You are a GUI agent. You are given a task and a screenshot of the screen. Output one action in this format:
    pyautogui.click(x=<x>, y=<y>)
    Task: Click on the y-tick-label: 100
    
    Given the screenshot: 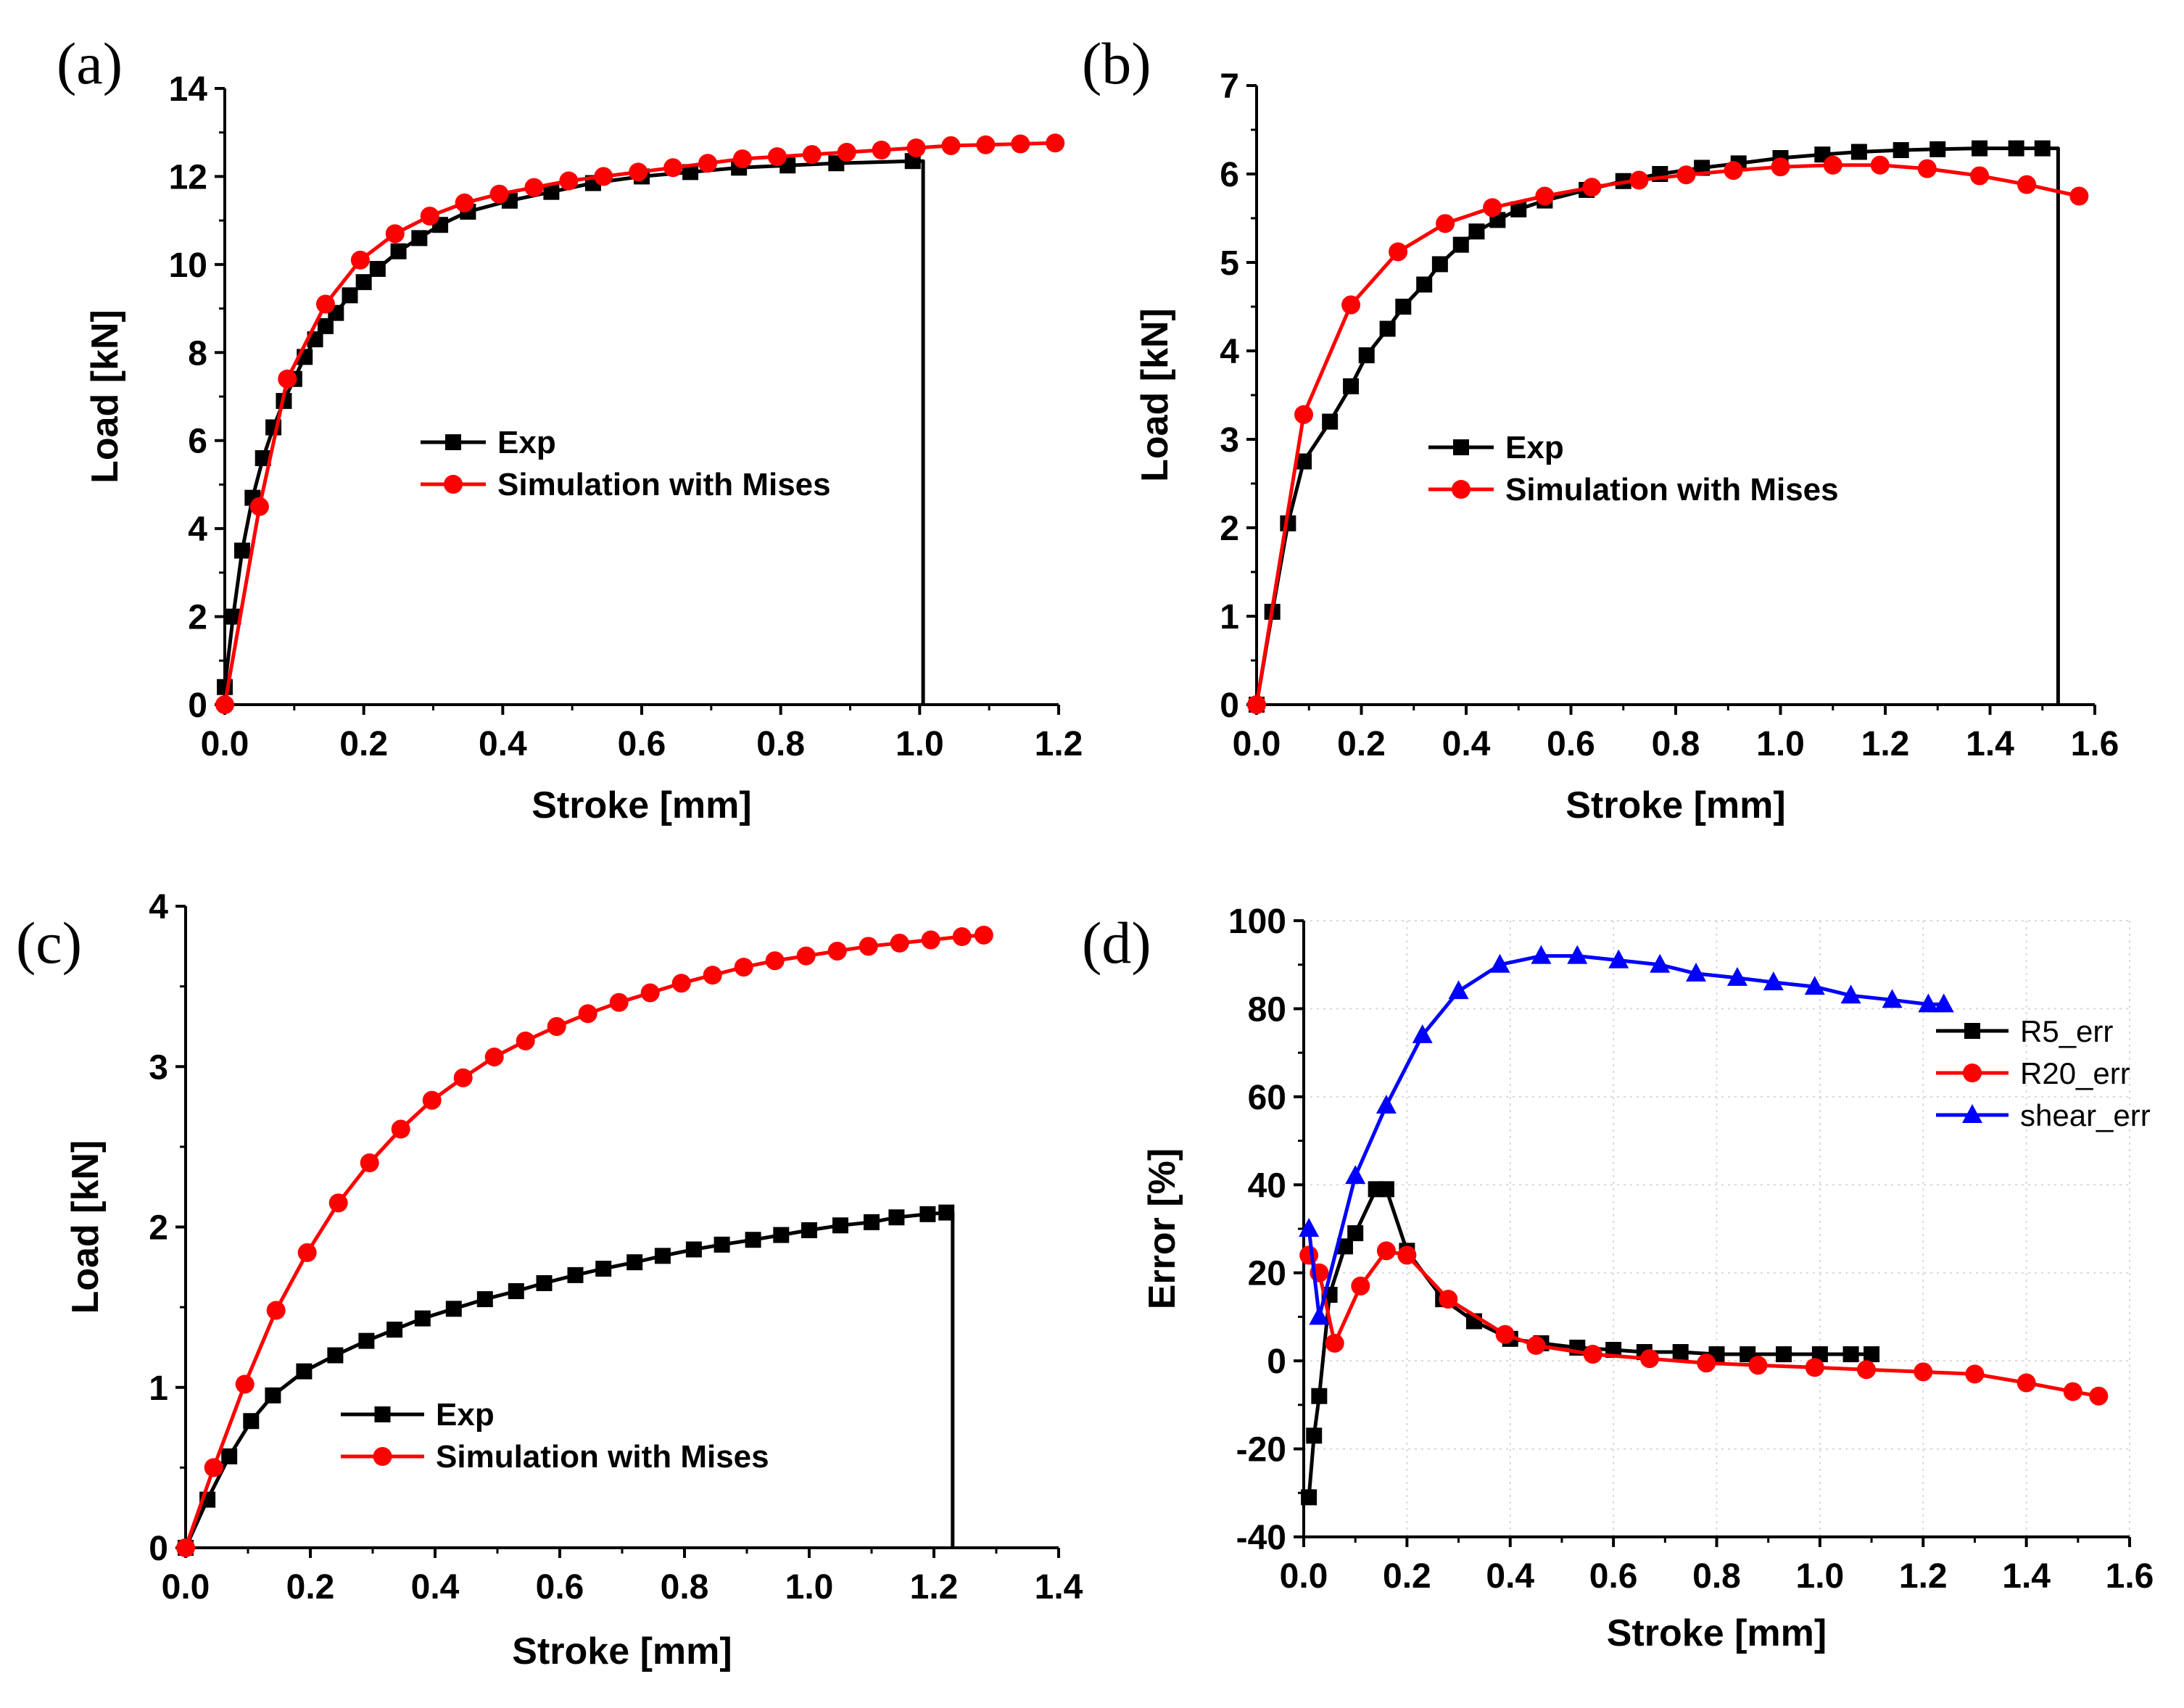 What is the action you would take?
    pyautogui.click(x=1257, y=922)
    